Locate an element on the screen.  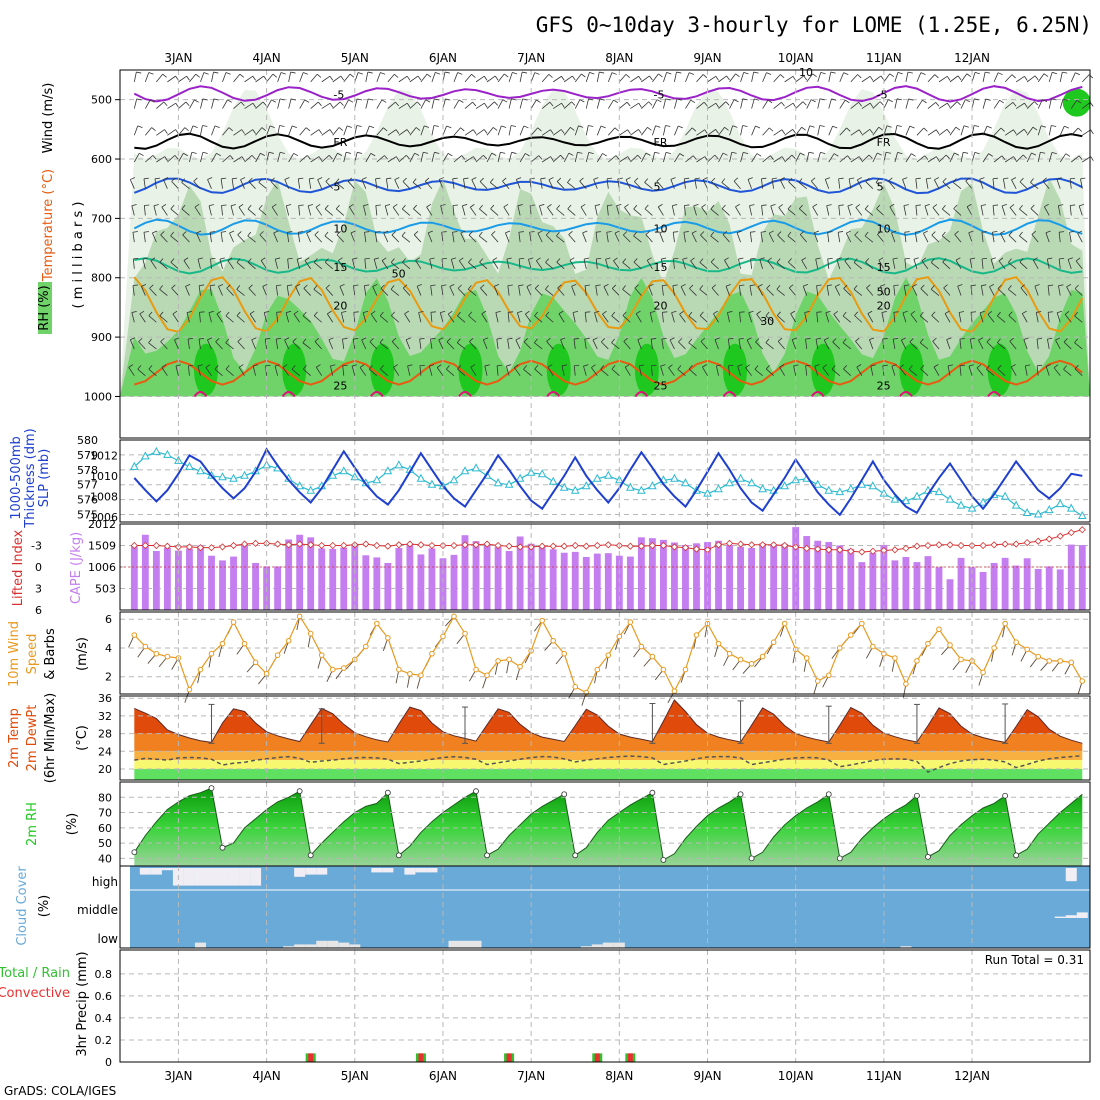
rh-contour-label: 30 is located at coordinates (767, 321).